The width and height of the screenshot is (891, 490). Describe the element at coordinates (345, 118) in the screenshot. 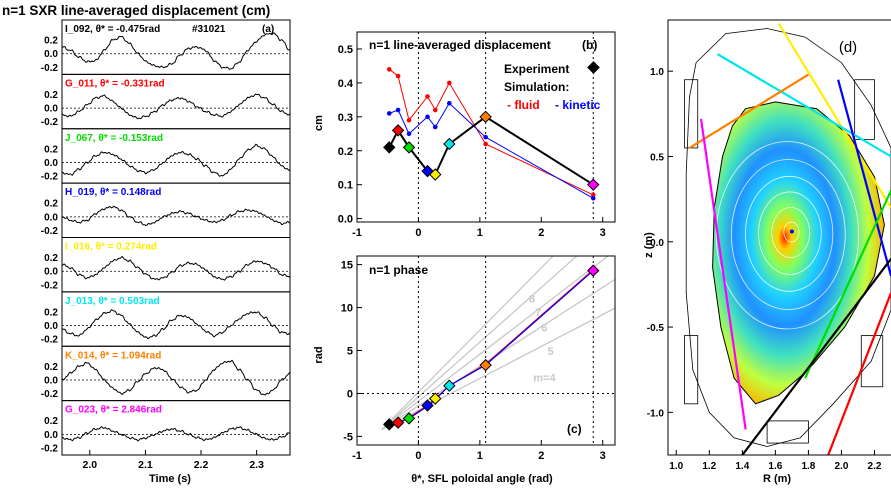

I see `y-tick-label: 0.3` at that location.